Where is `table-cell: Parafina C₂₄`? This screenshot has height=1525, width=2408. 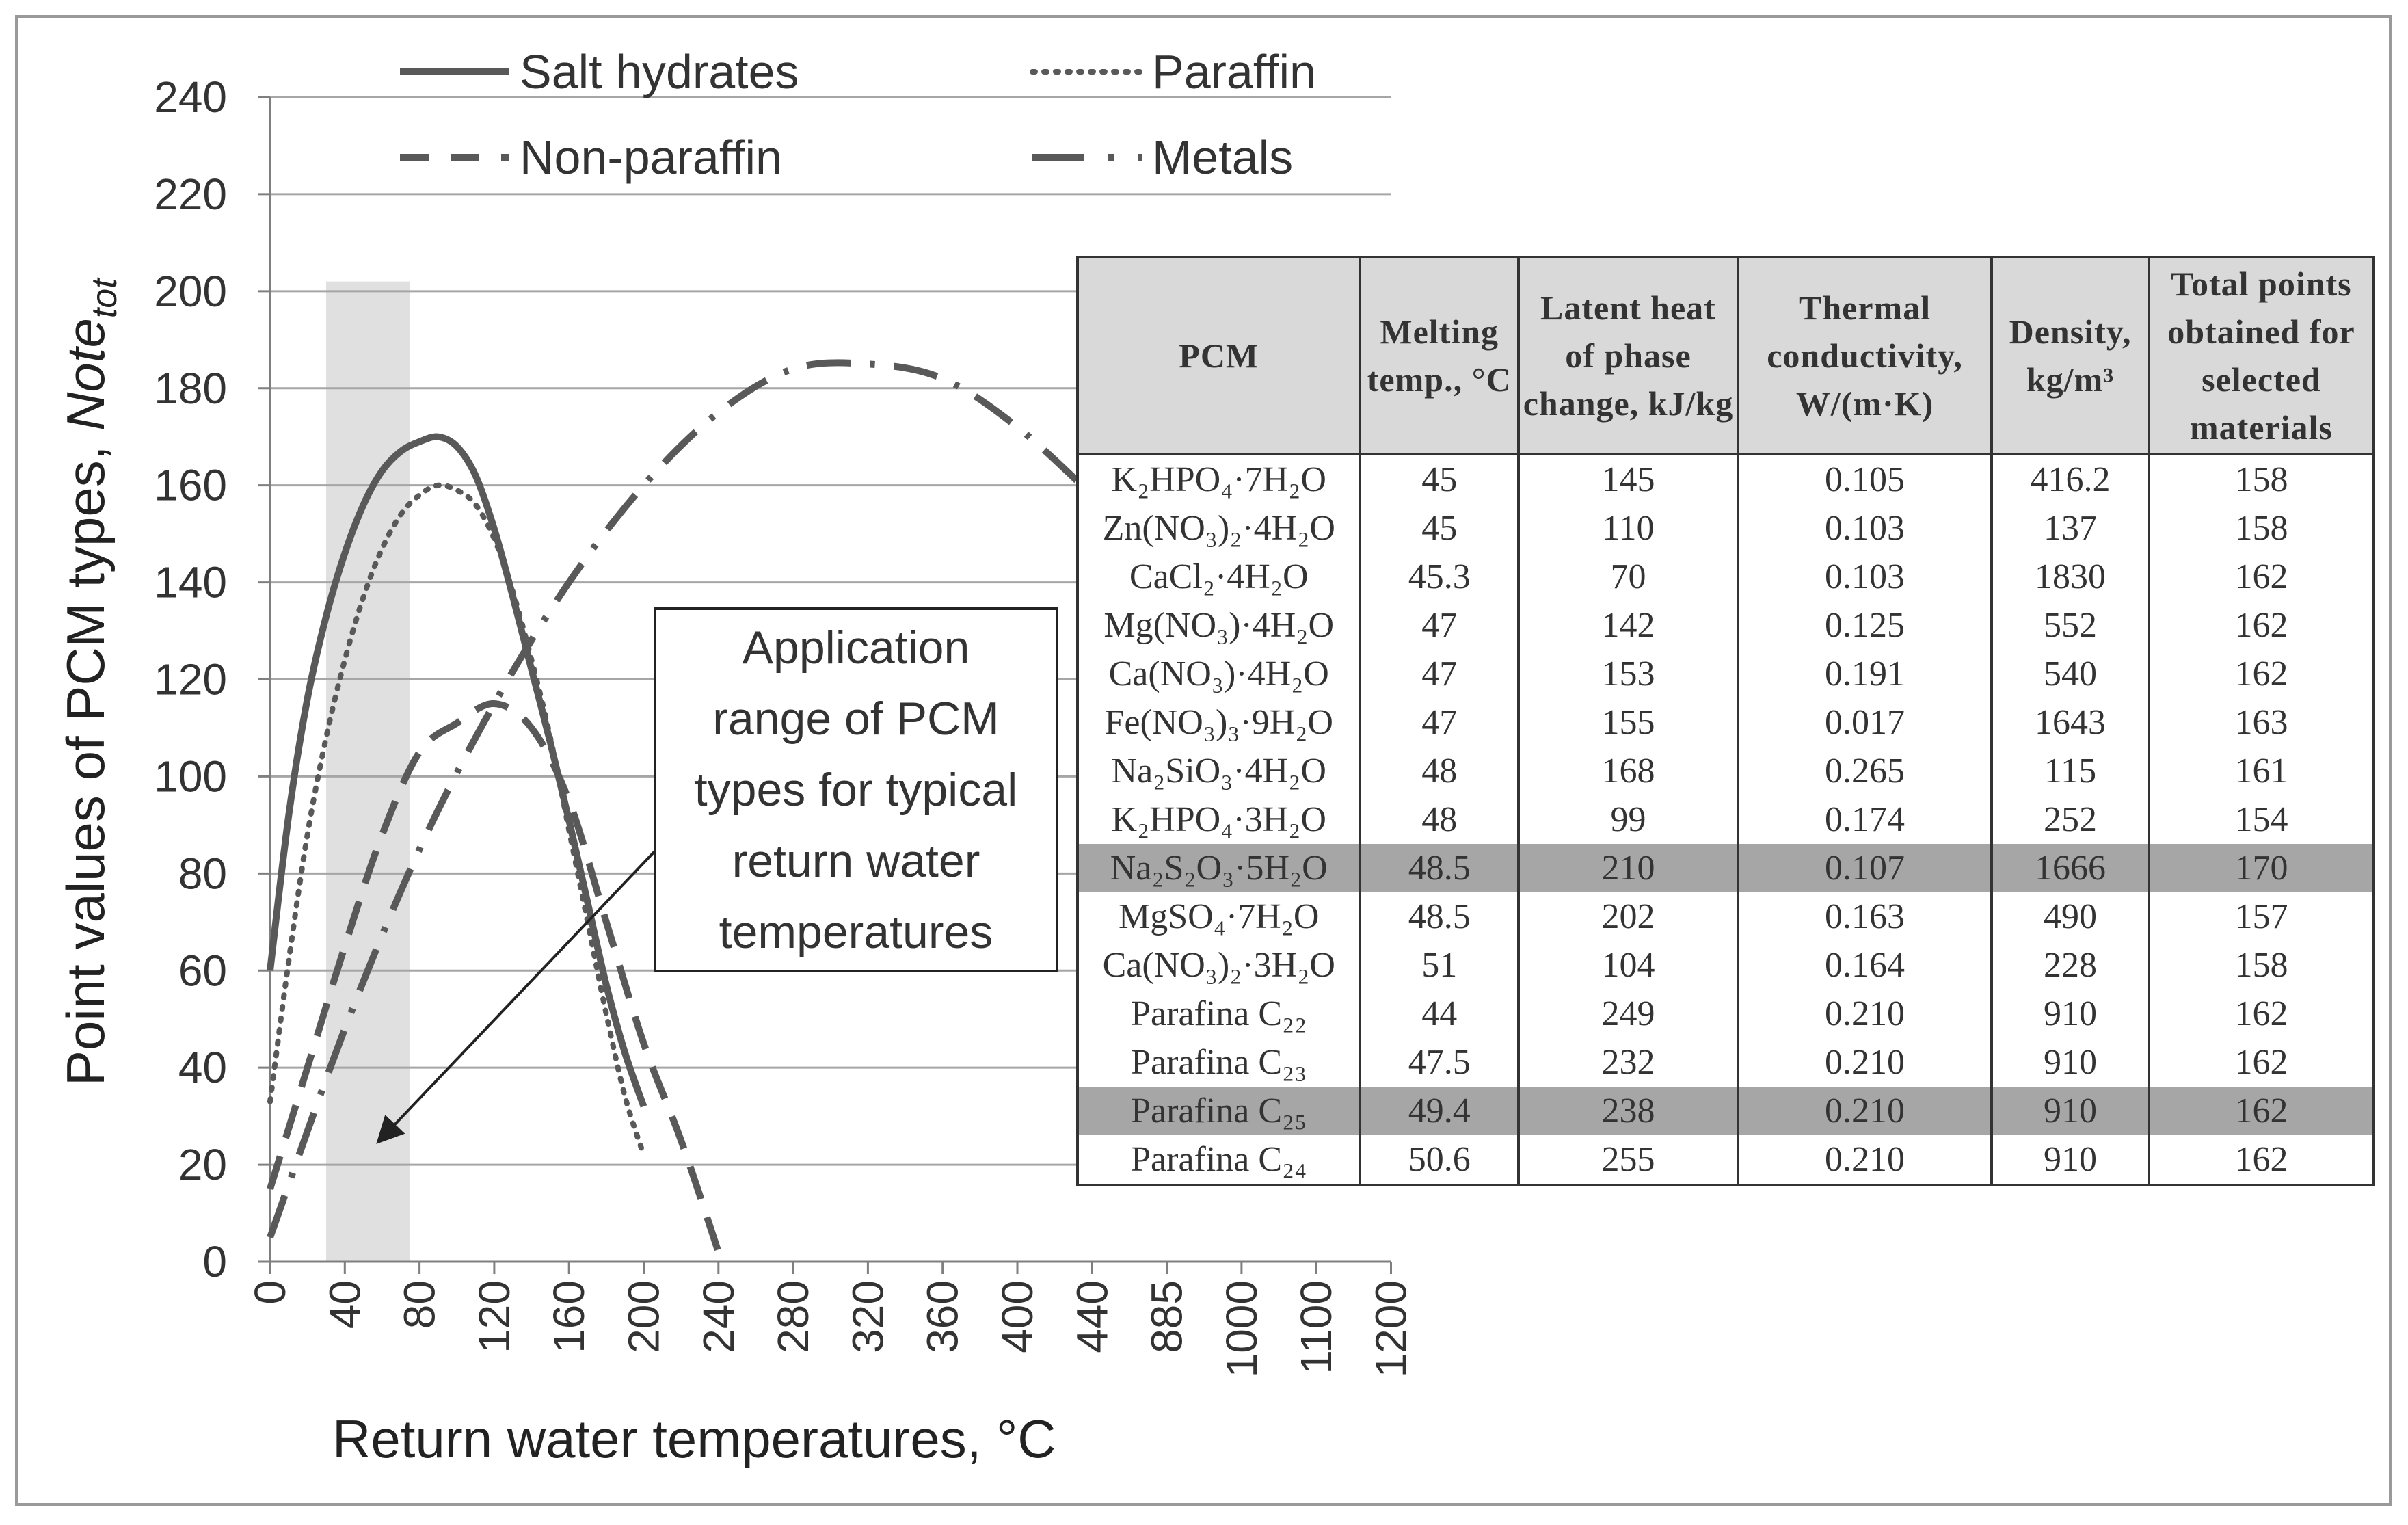 table-cell: Parafina C₂₄ is located at coordinates (1218, 1160).